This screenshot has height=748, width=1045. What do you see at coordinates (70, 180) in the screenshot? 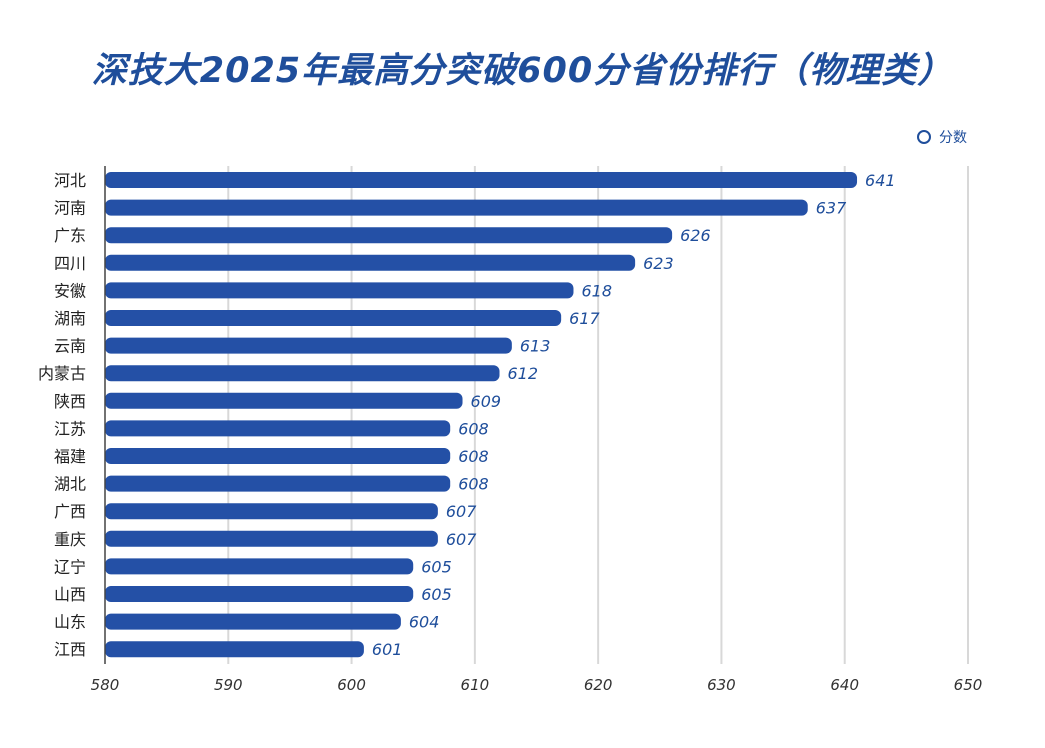
I see `category-label: 河北` at bounding box center [70, 180].